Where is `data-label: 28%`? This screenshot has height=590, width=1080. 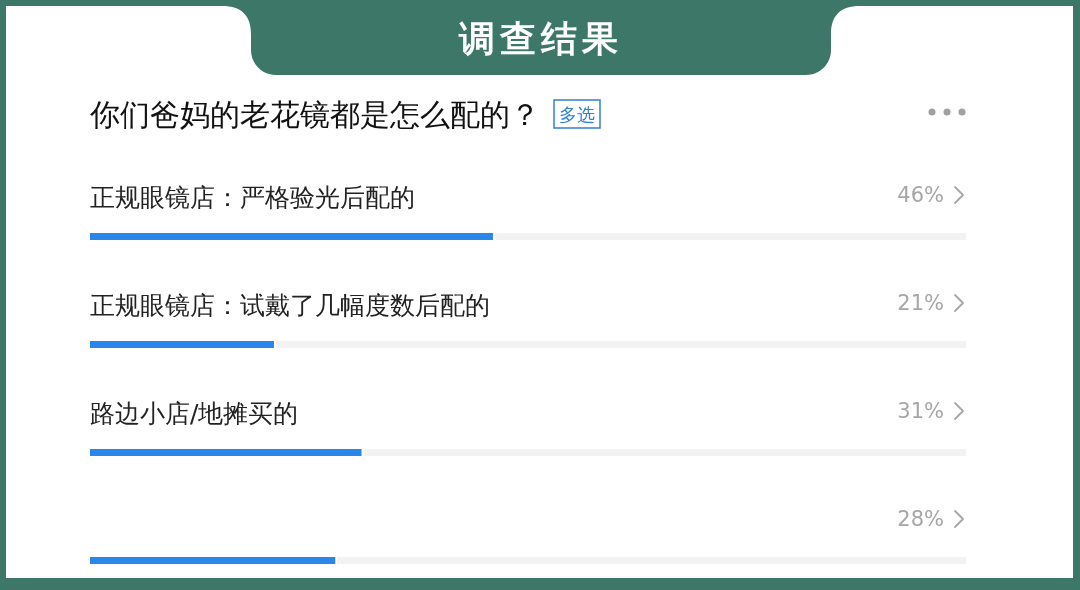 data-label: 28% is located at coordinates (920, 519).